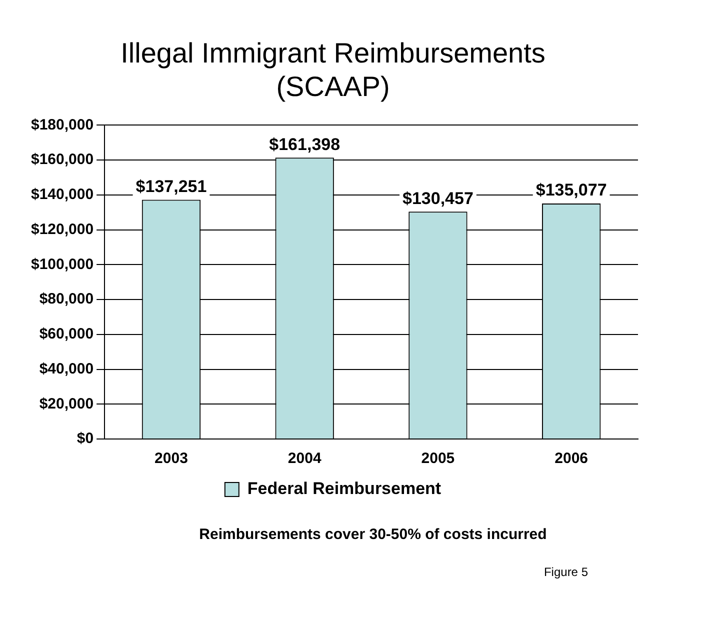 This screenshot has height=628, width=712. I want to click on data-label: $130,457, so click(438, 198).